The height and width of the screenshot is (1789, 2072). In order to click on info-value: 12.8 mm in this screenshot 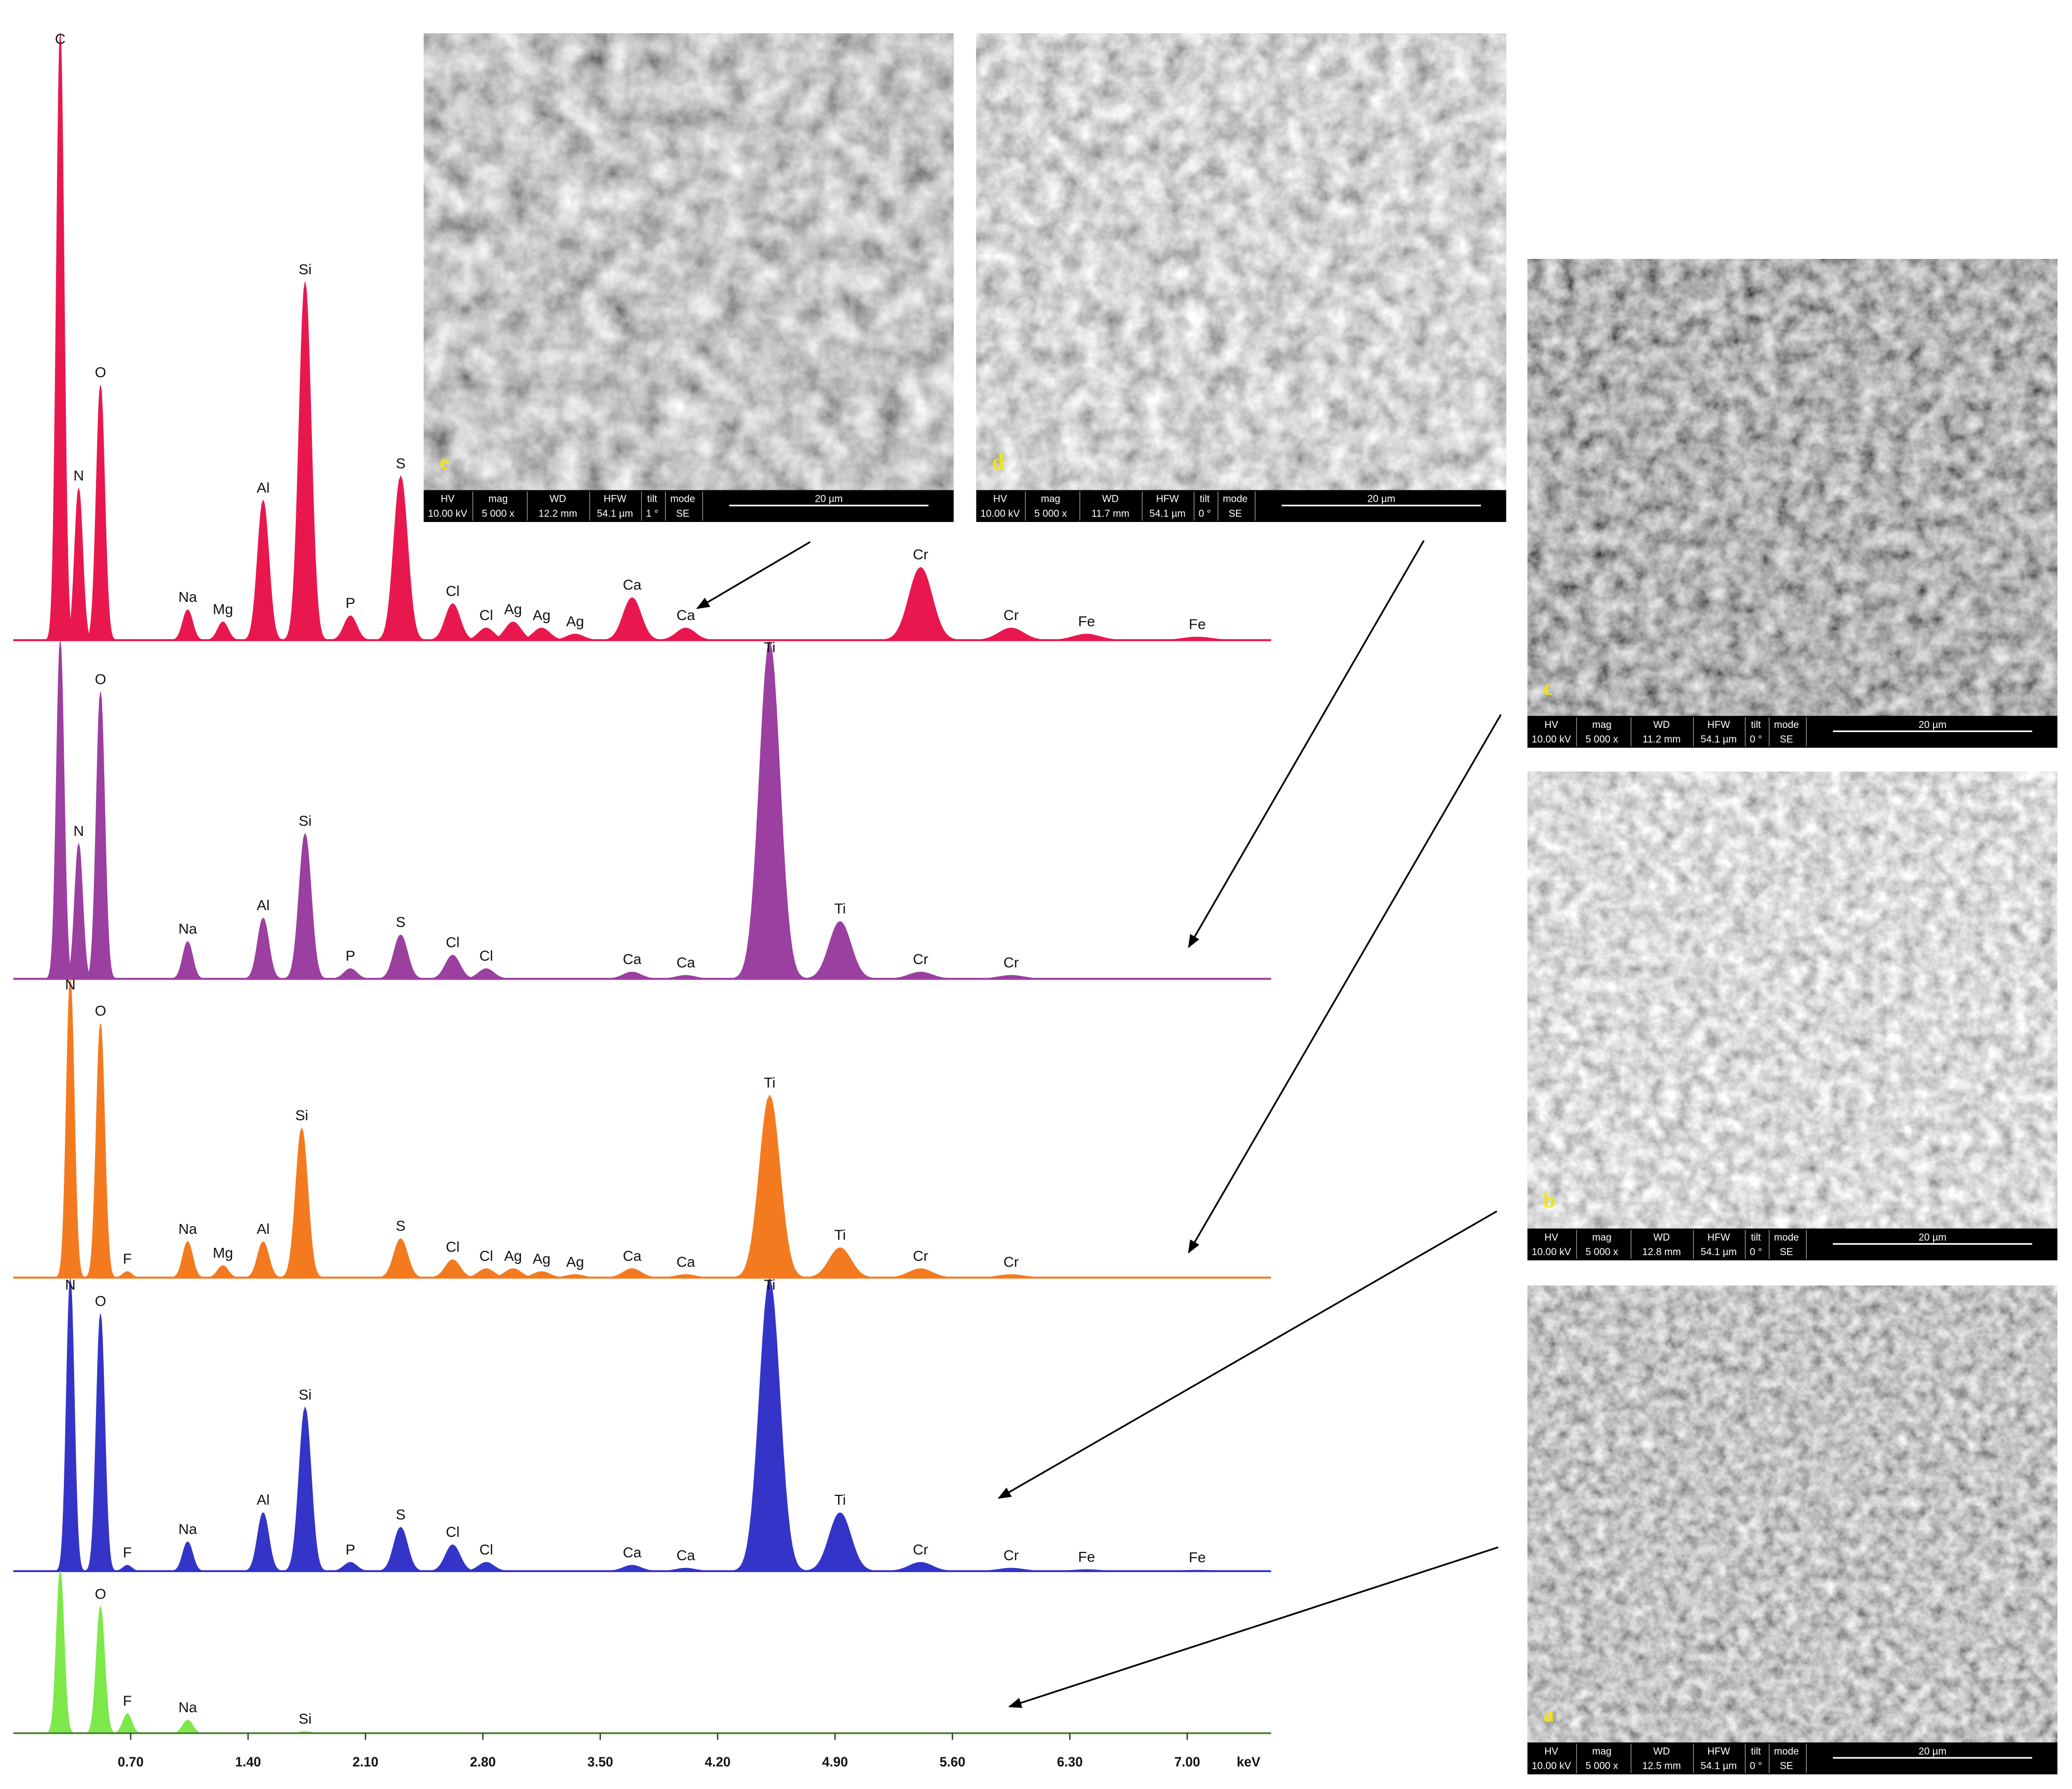, I will do `click(1661, 1252)`.